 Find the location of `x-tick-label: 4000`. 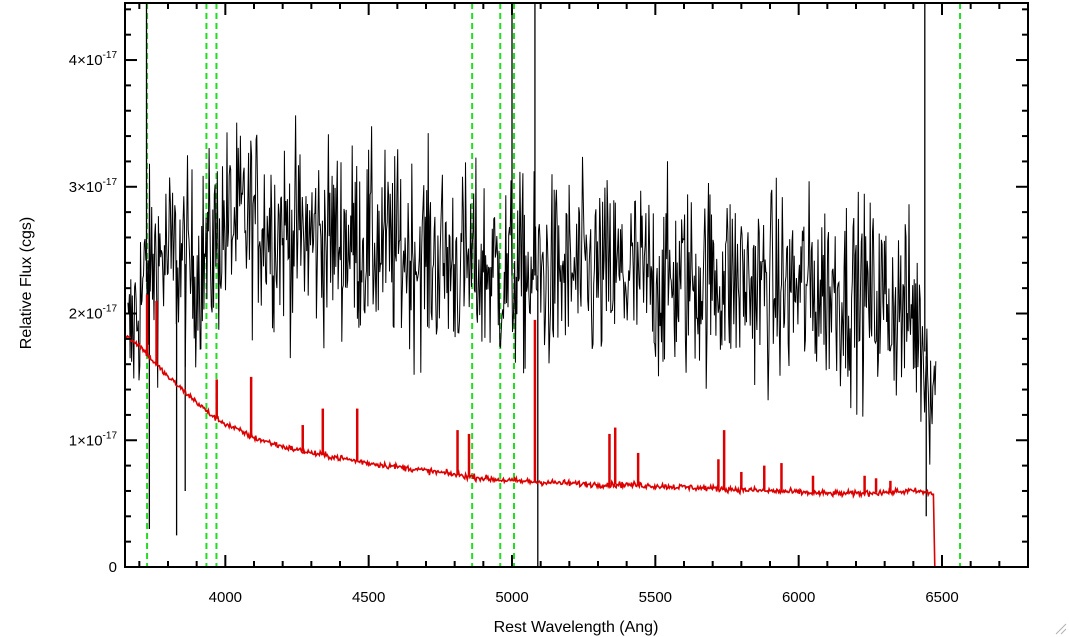

x-tick-label: 4000 is located at coordinates (225, 597).